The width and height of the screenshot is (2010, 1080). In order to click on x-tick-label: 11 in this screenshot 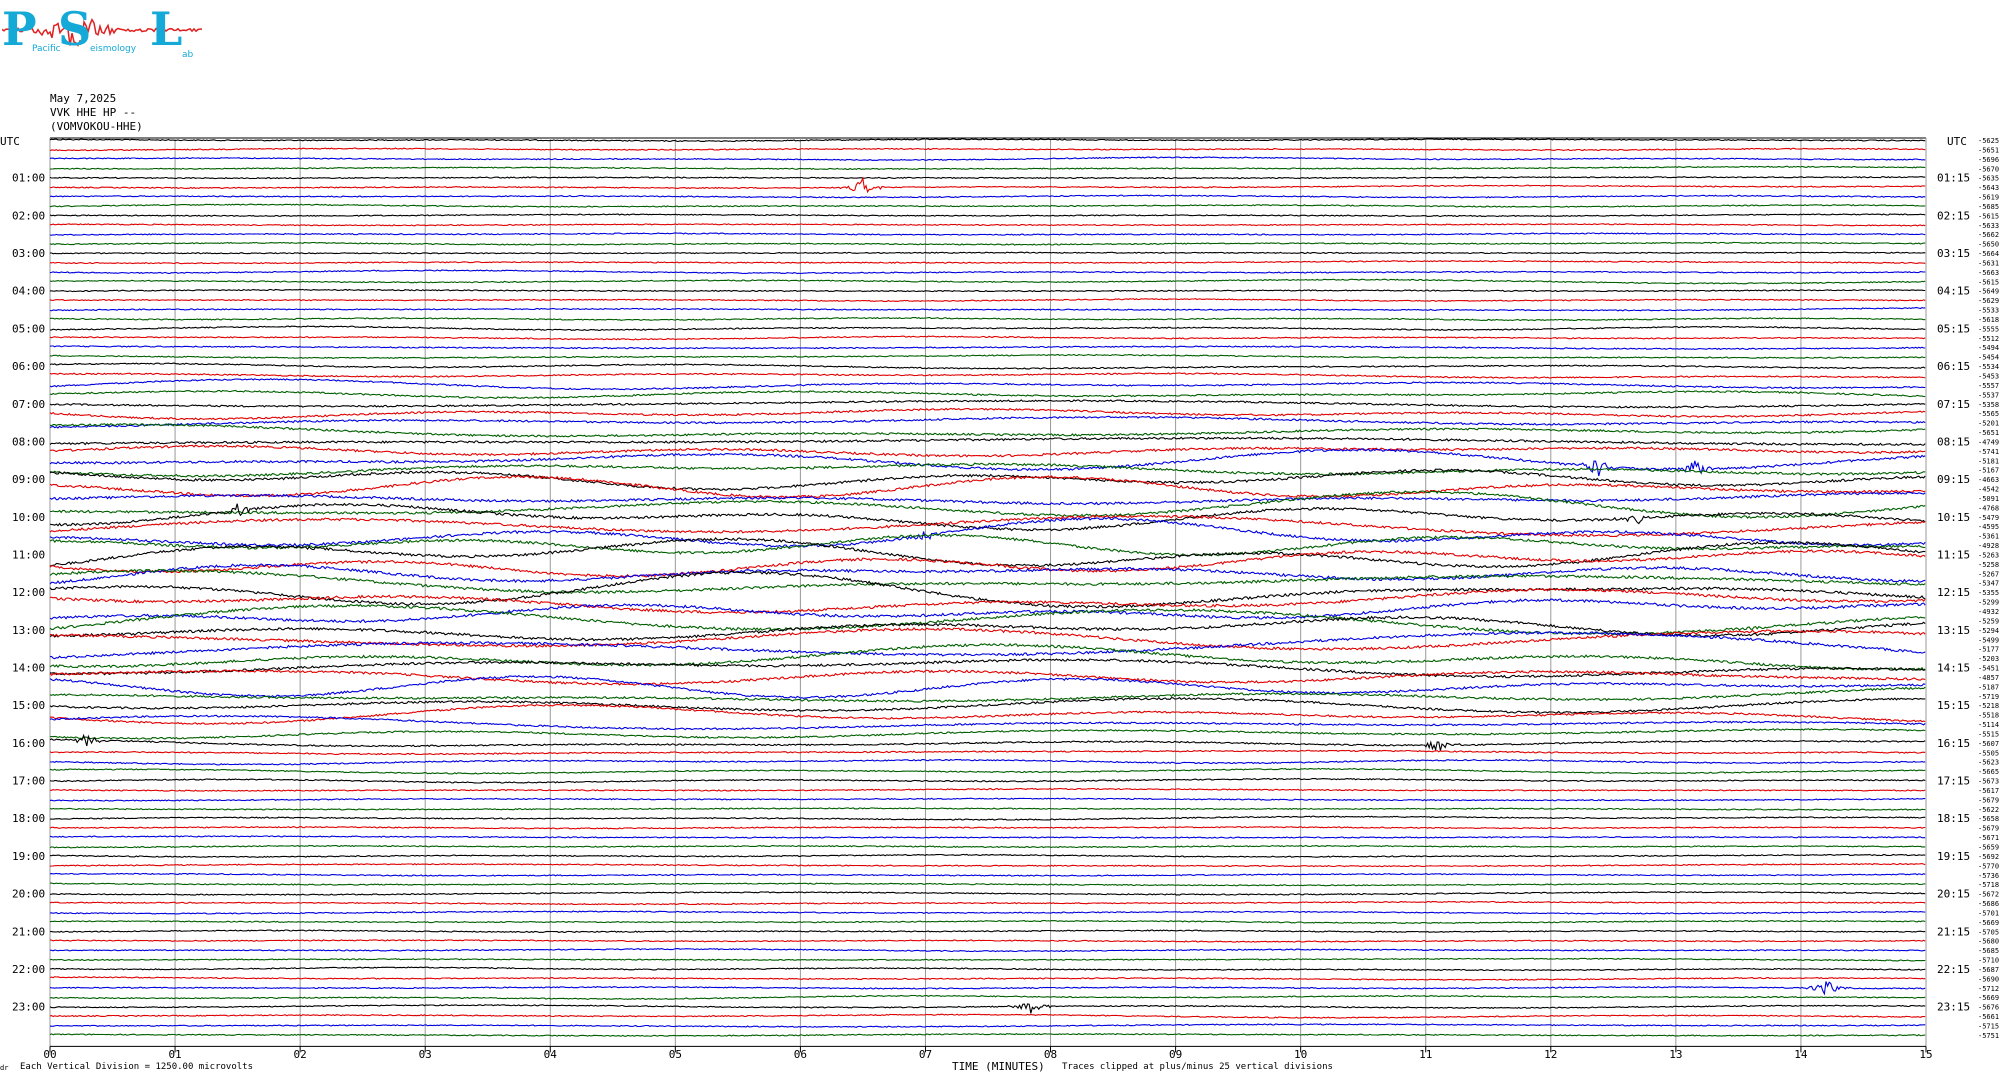, I will do `click(1425, 1054)`.